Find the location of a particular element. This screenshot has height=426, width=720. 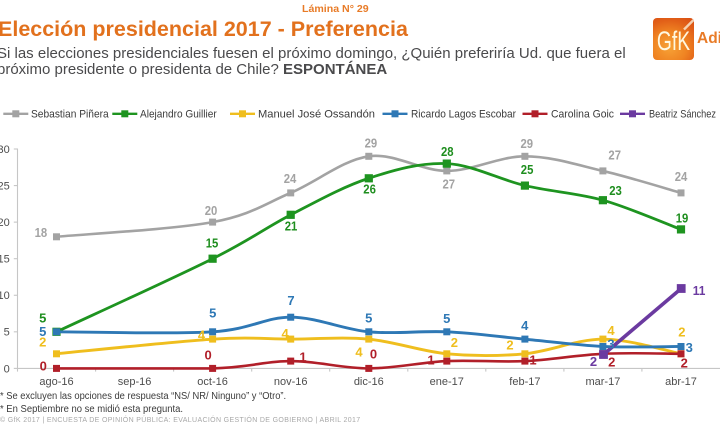

svg-text: abr-17 is located at coordinates (681, 382).